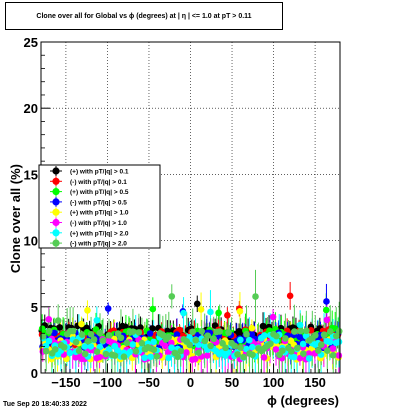  I want to click on y-tick-label: 25, so click(31, 42).